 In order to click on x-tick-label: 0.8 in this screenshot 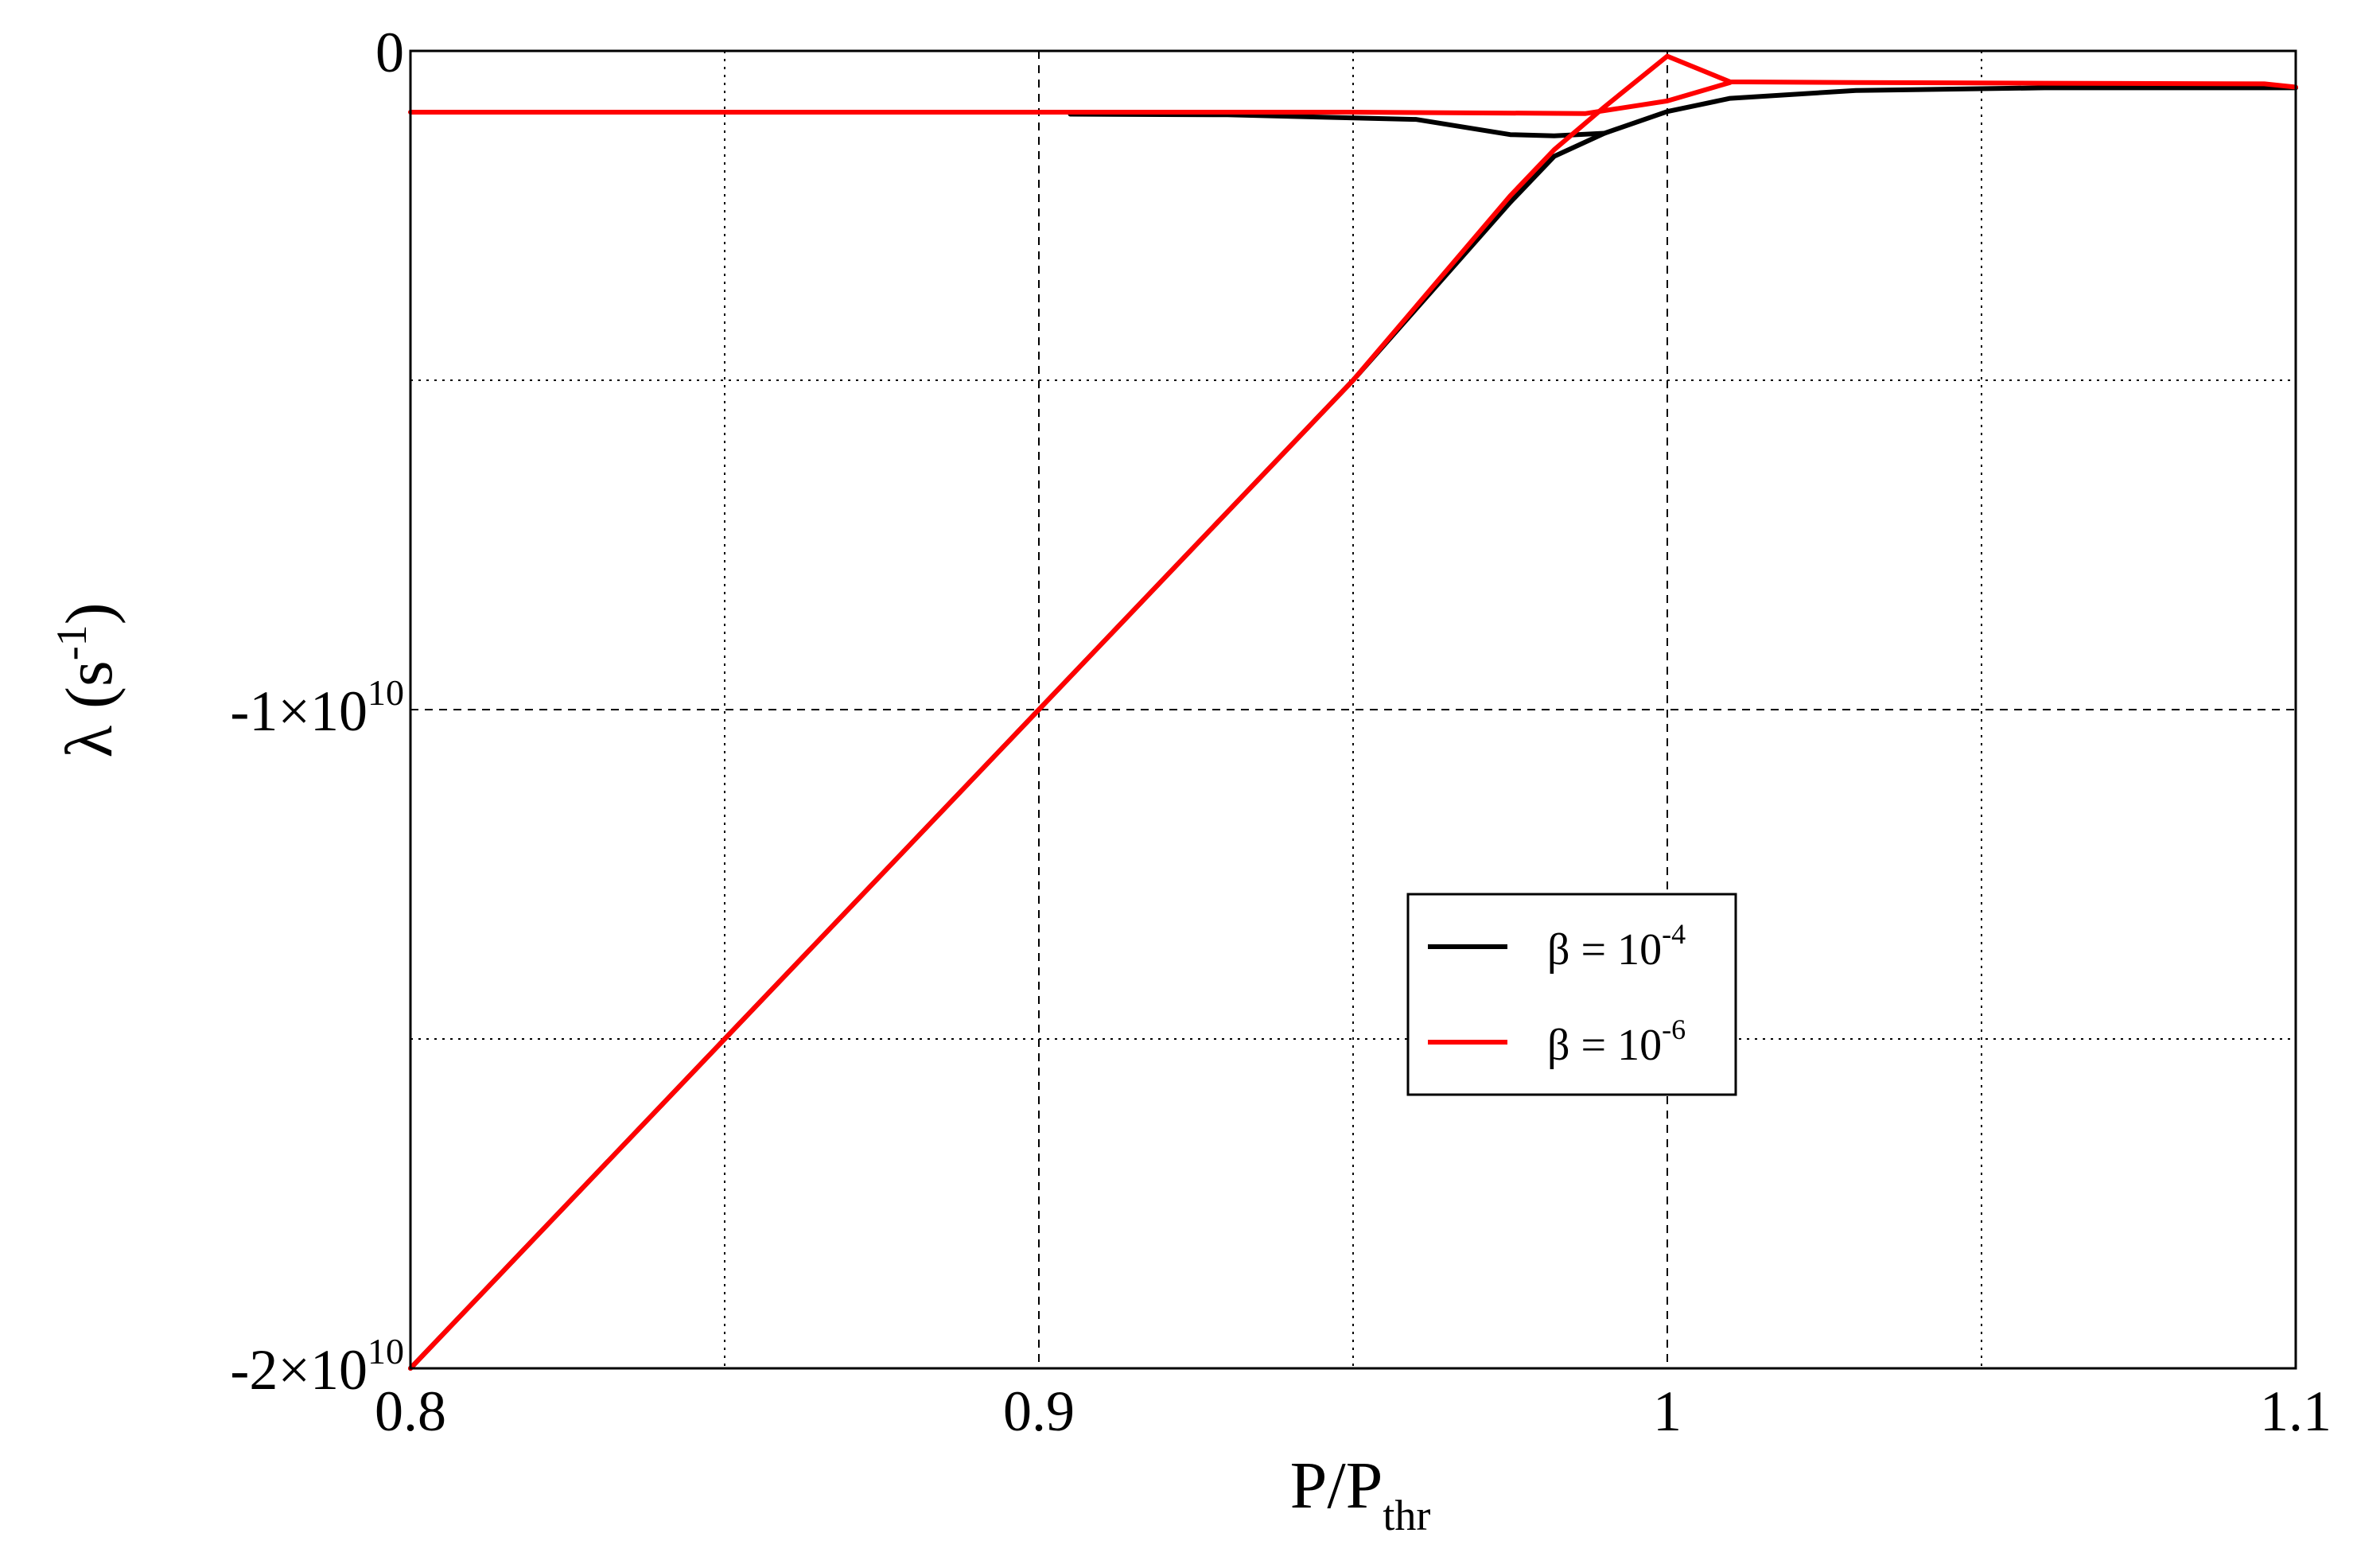, I will do `click(411, 1411)`.